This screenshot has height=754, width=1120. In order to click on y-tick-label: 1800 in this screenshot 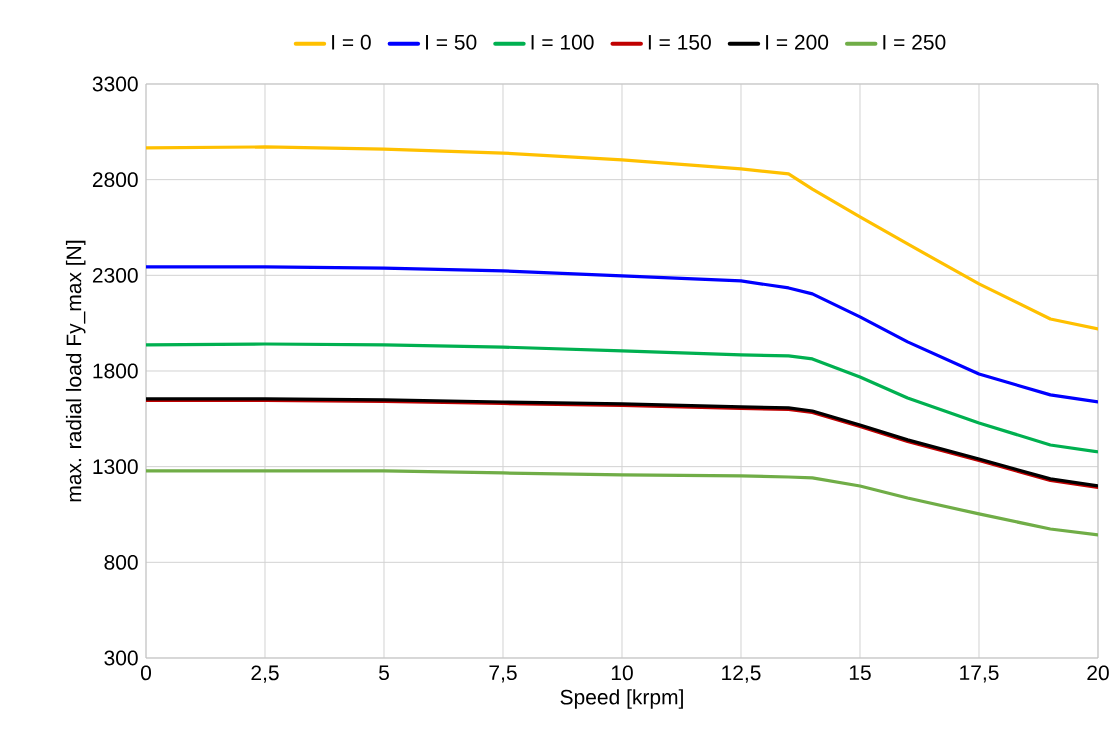, I will do `click(115, 371)`.